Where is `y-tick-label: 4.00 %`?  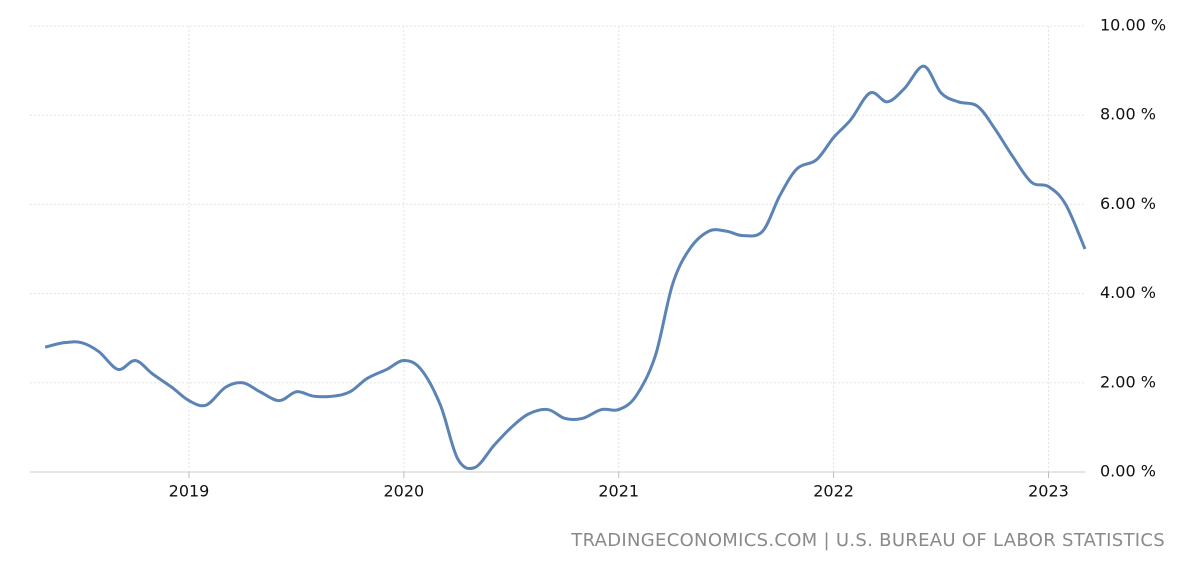 y-tick-label: 4.00 % is located at coordinates (1128, 292).